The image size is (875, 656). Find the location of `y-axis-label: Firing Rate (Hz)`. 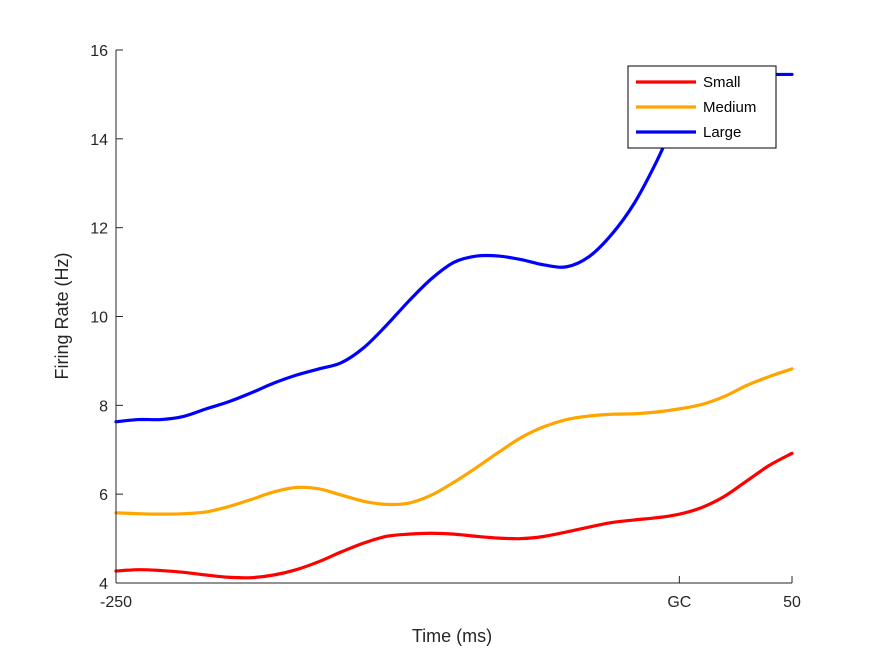

y-axis-label: Firing Rate (Hz) is located at coordinates (62, 315).